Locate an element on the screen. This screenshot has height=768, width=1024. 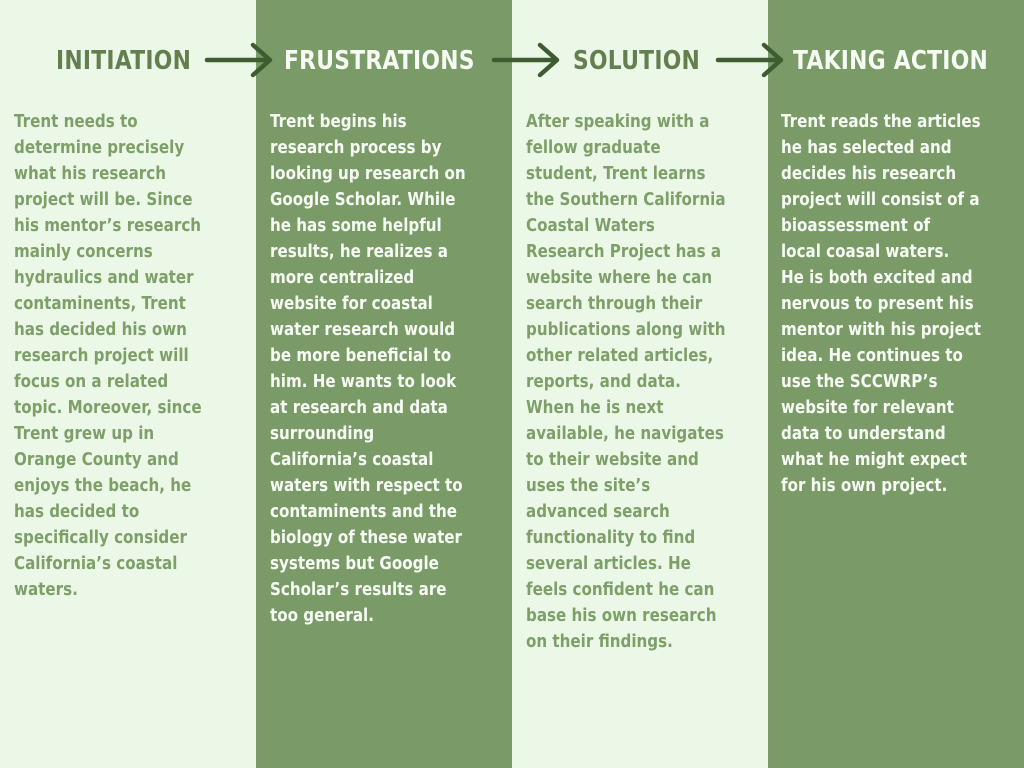
stage-solution-heading: SOLUTION is located at coordinates (637, 61).